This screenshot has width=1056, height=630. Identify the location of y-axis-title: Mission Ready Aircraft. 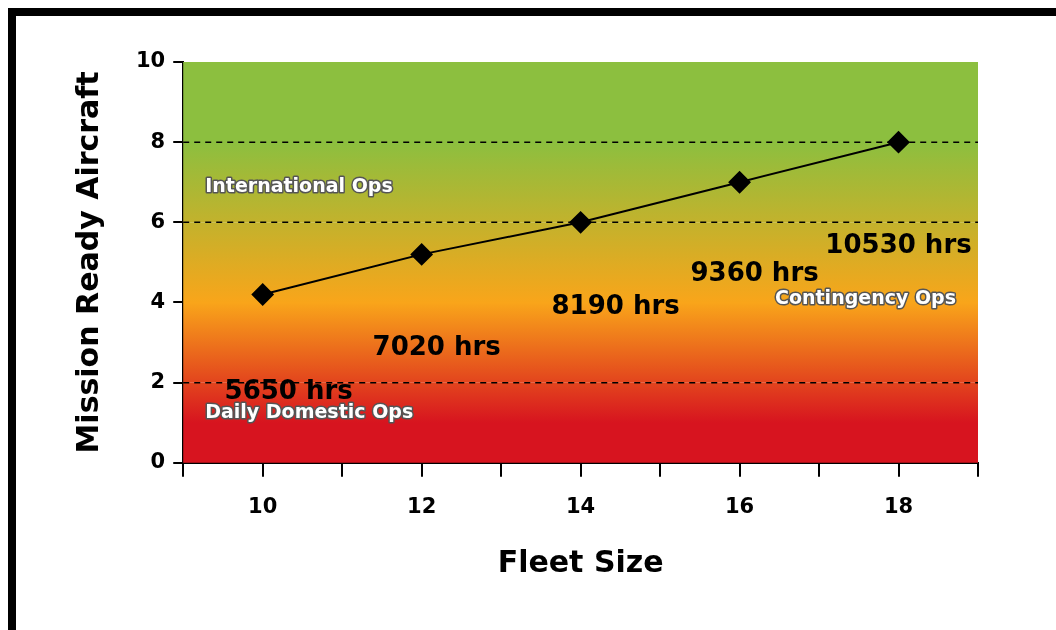
(87, 262).